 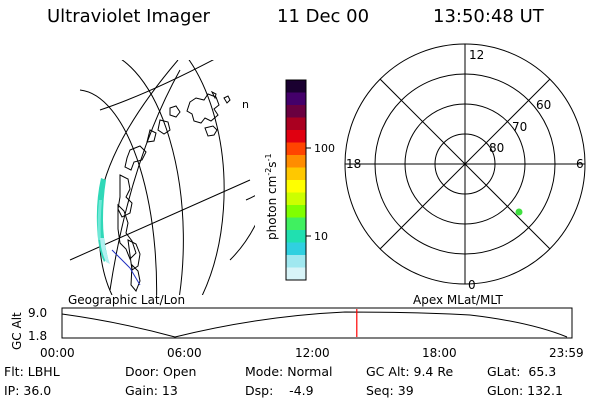 What do you see at coordinates (321, 236) in the screenshot?
I see `colorbar-tick-label-10: 10` at bounding box center [321, 236].